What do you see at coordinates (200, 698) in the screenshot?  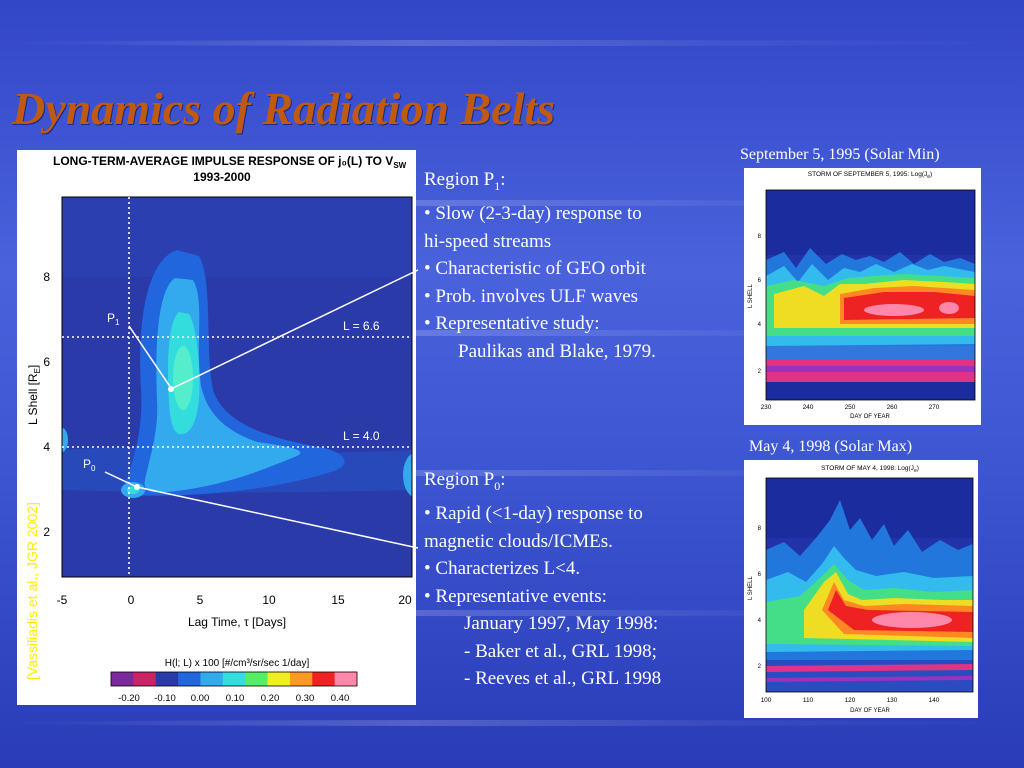 I see `colorbar-tick: 0.00` at bounding box center [200, 698].